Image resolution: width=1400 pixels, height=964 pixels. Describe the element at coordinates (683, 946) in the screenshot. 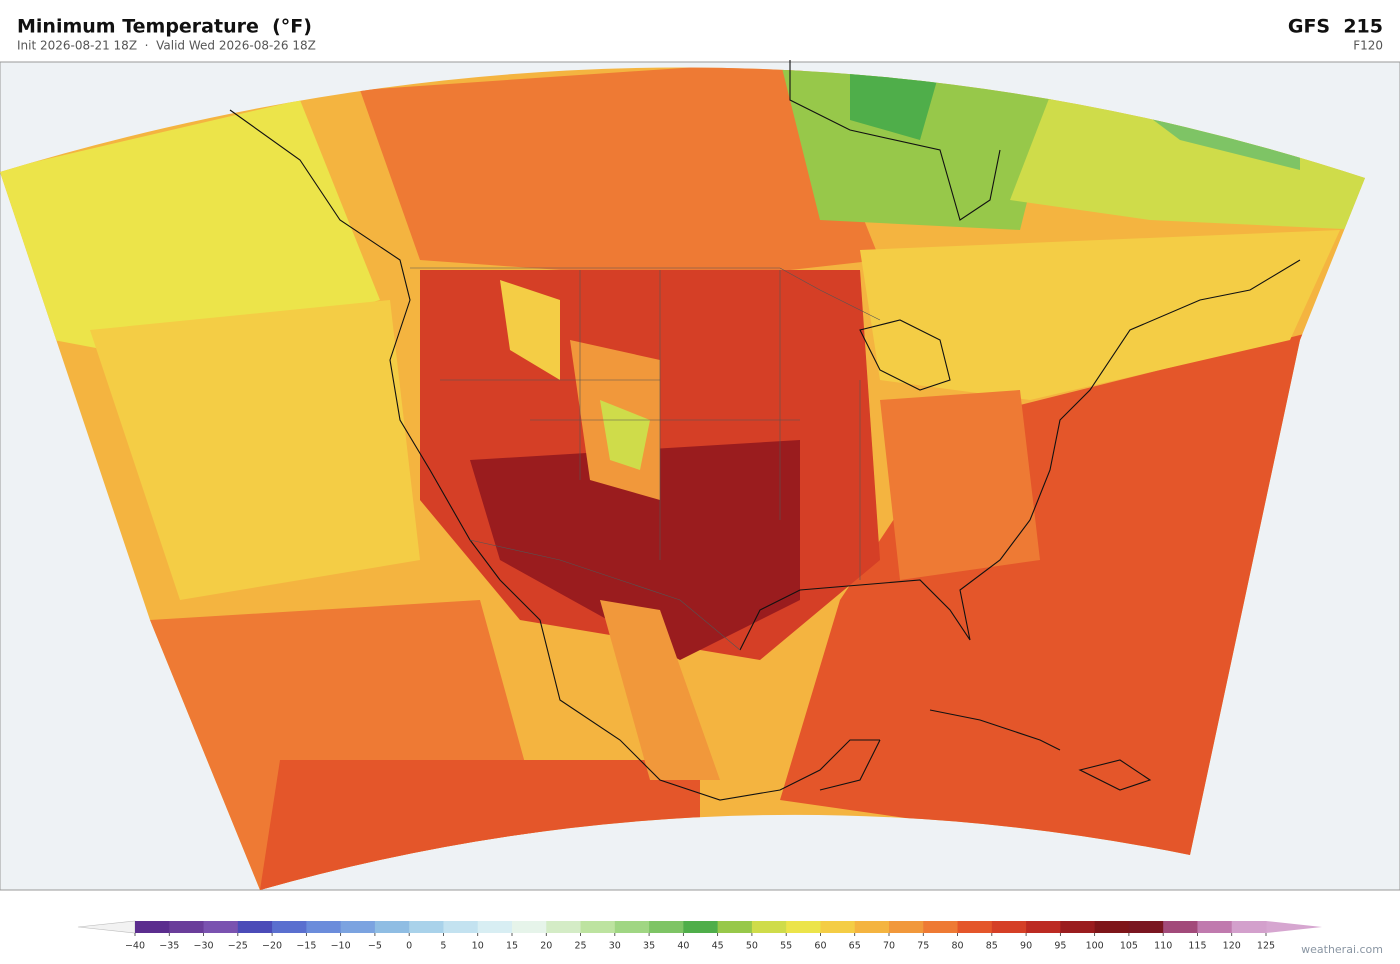

I see `colorbar-tick-label: 40` at that location.